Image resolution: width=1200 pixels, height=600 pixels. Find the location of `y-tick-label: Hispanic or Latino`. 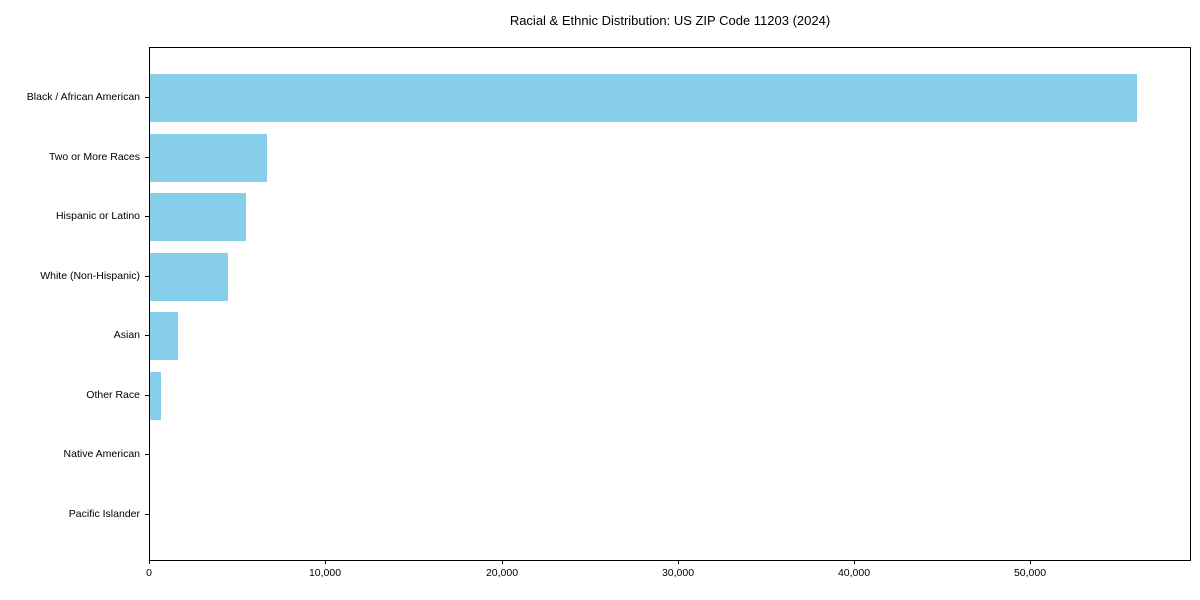

y-tick-label: Hispanic or Latino is located at coordinates (97, 216).